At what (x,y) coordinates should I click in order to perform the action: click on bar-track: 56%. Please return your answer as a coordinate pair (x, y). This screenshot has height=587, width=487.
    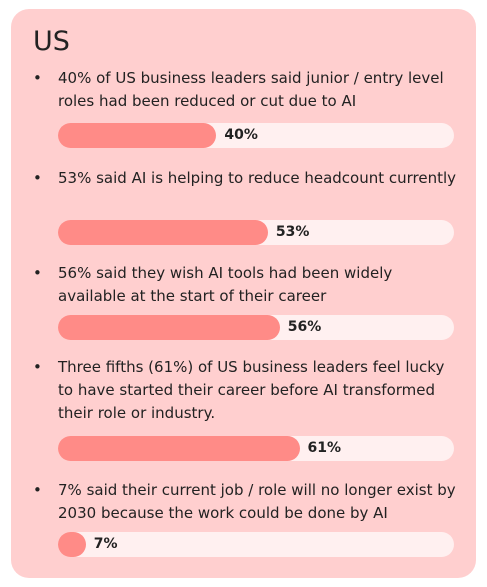
    Looking at the image, I should click on (256, 327).